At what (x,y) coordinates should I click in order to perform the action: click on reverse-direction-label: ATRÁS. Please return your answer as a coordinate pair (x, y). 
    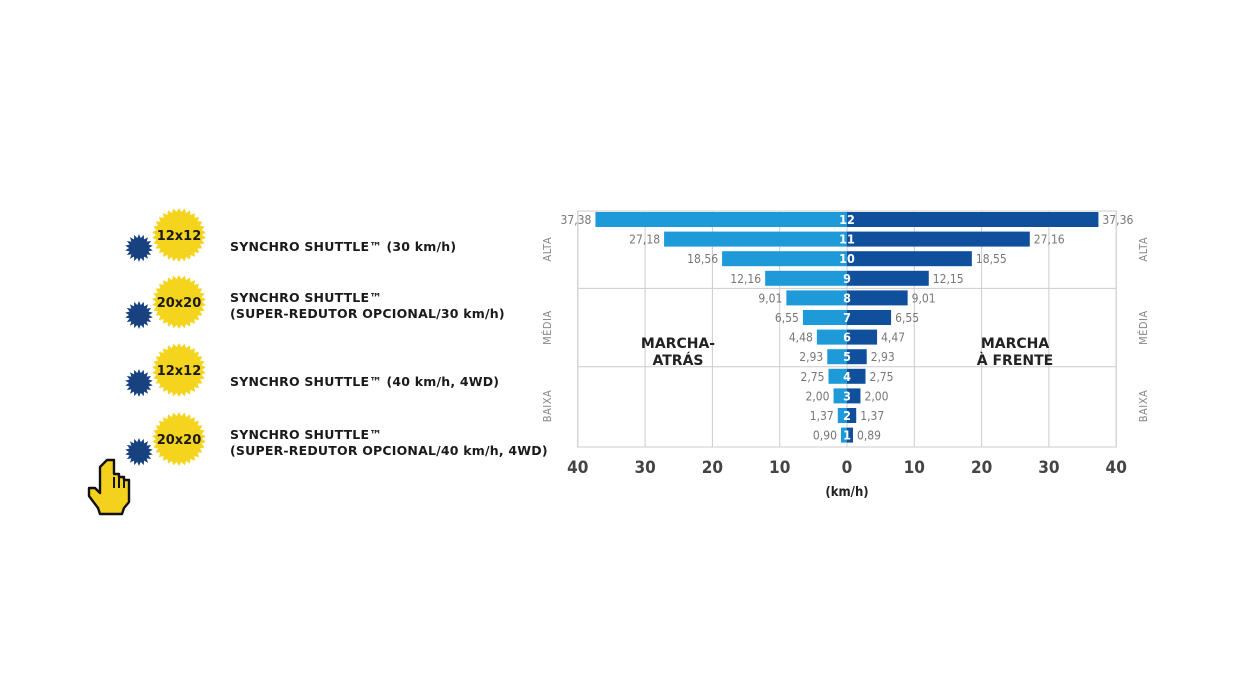
    Looking at the image, I should click on (678, 360).